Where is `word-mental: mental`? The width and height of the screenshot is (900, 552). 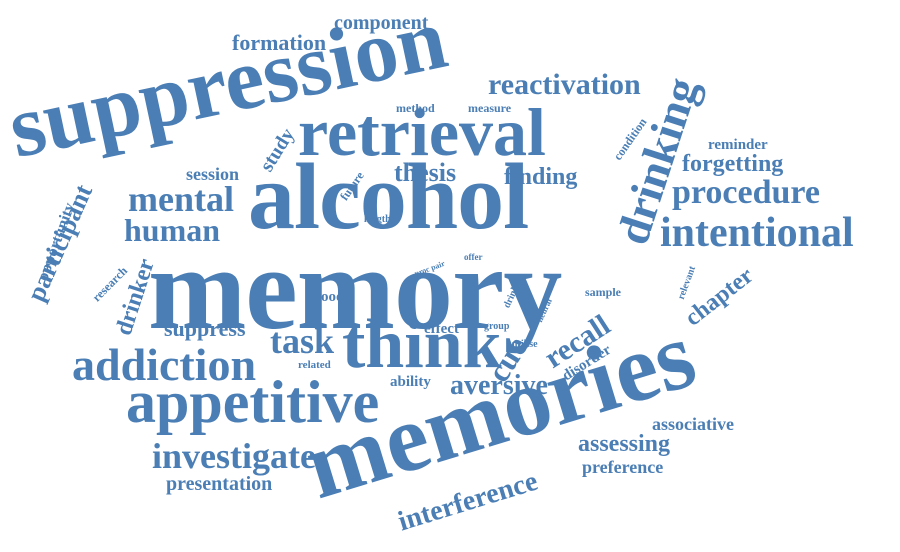
word-mental: mental is located at coordinates (181, 199).